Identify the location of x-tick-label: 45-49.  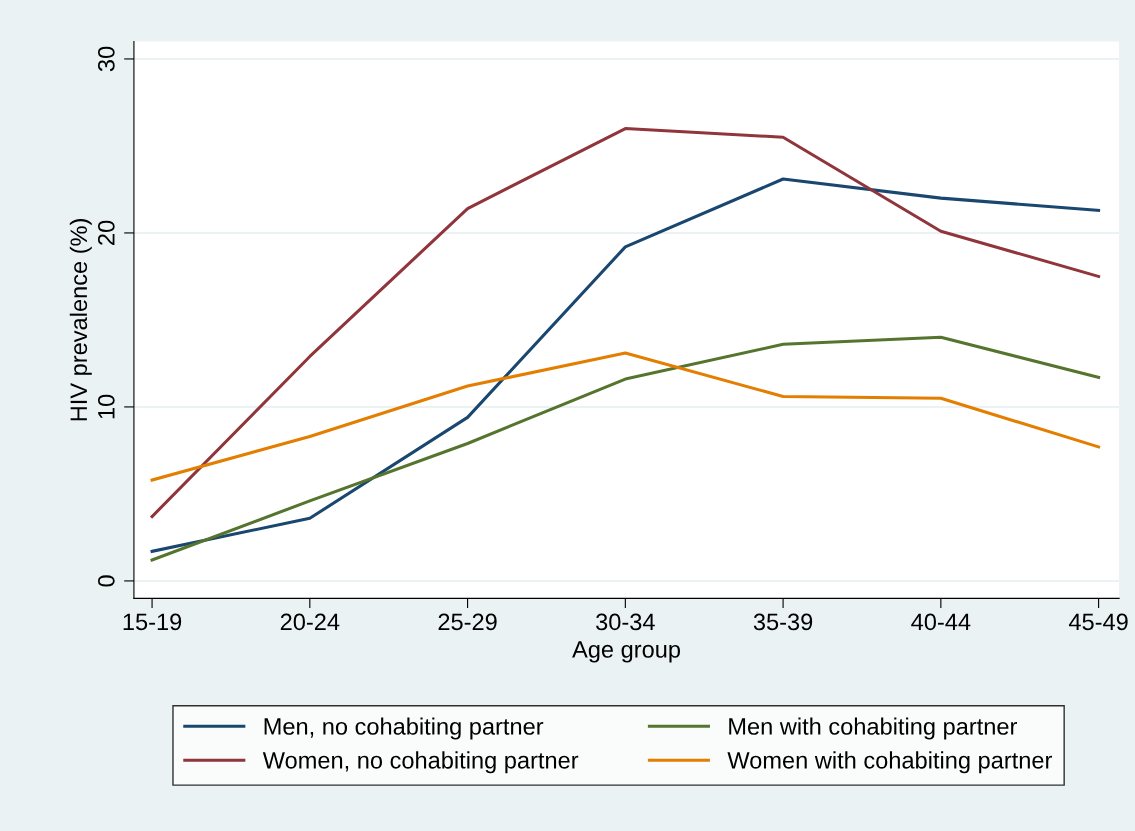
(1098, 622).